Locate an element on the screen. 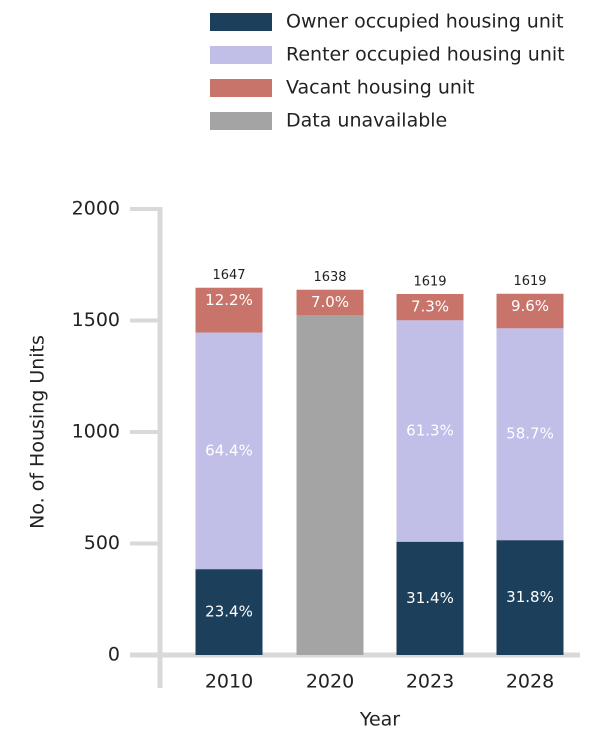 The height and width of the screenshot is (734, 604). segment-label: 12.2% is located at coordinates (229, 300).